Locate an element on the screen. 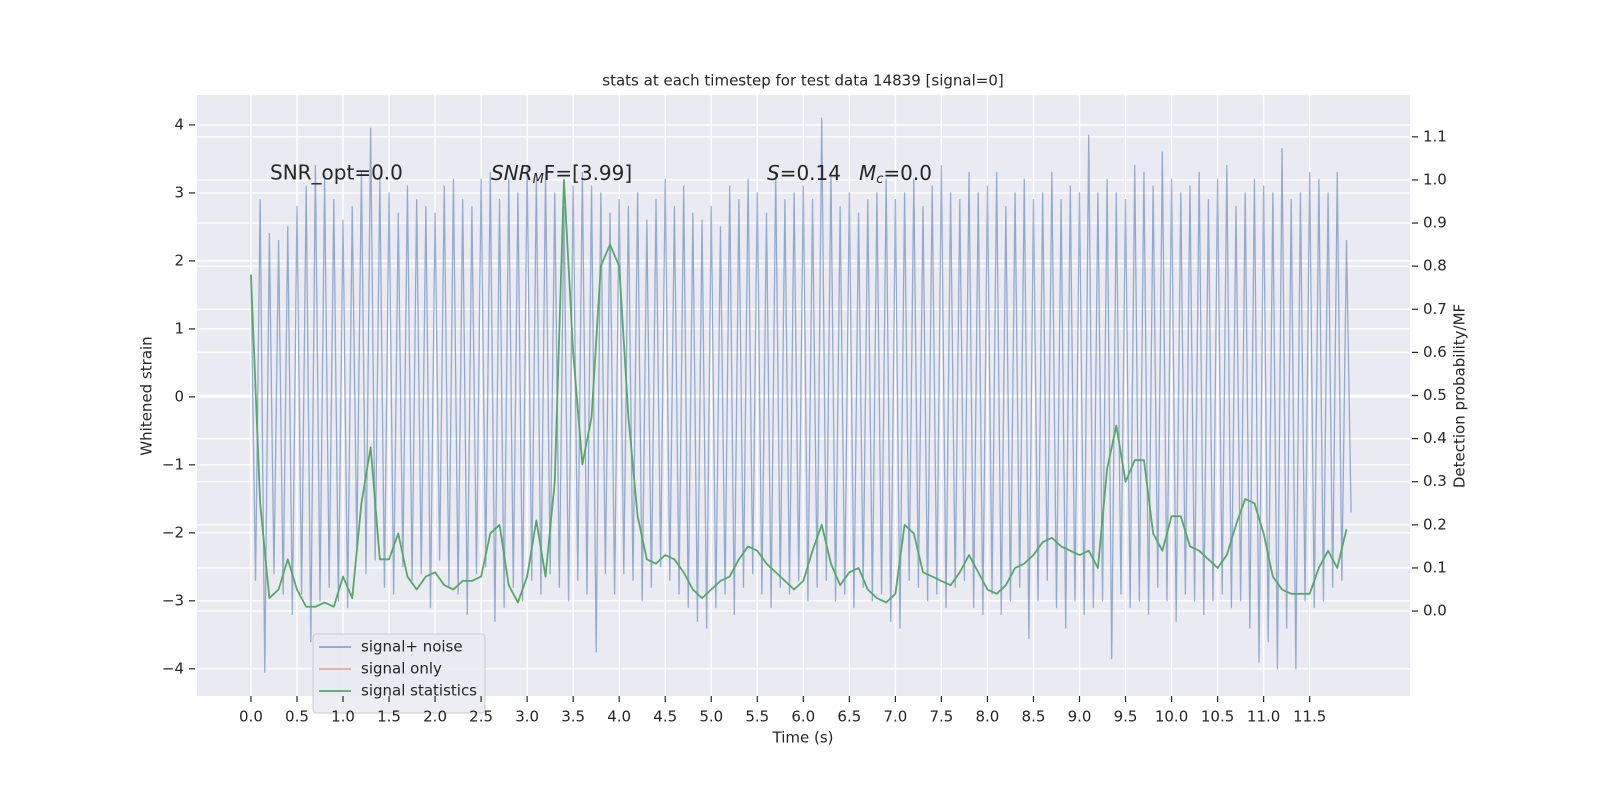 The image size is (1600, 800). x-tick-label: 2.0 is located at coordinates (435, 717).